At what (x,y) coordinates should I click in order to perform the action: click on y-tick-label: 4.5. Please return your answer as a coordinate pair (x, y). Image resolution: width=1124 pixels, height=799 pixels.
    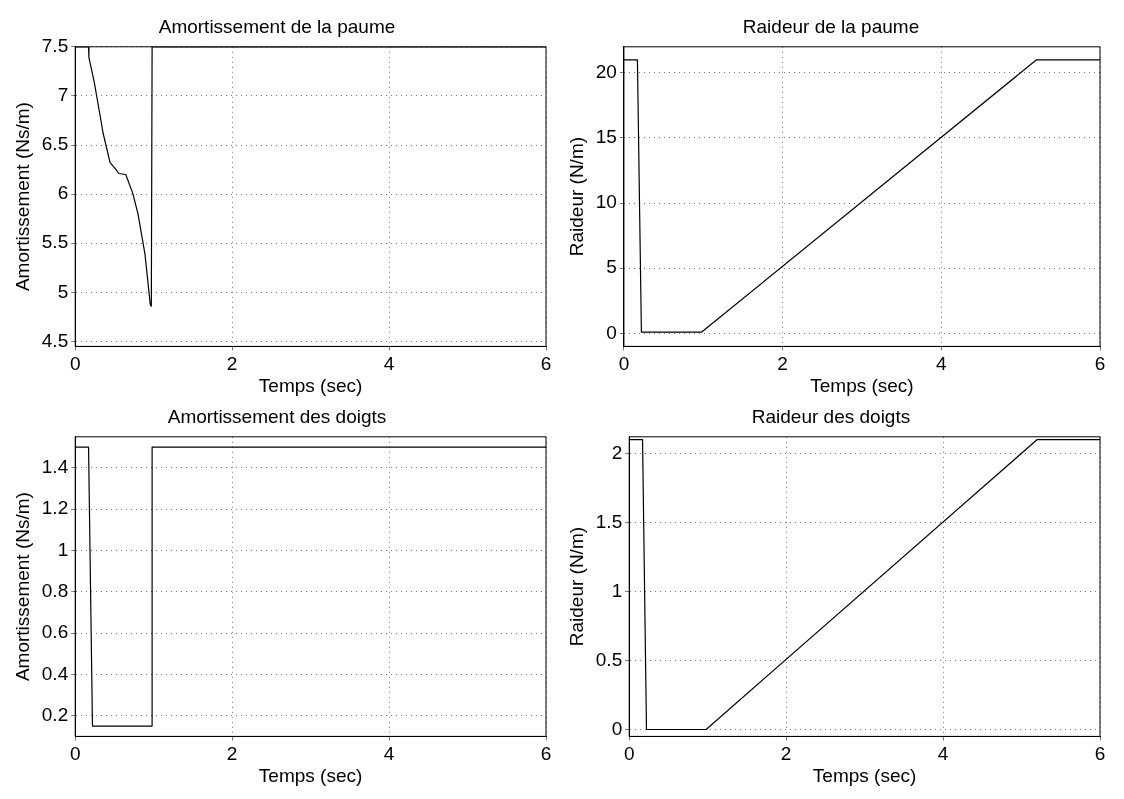
    Looking at the image, I should click on (55, 340).